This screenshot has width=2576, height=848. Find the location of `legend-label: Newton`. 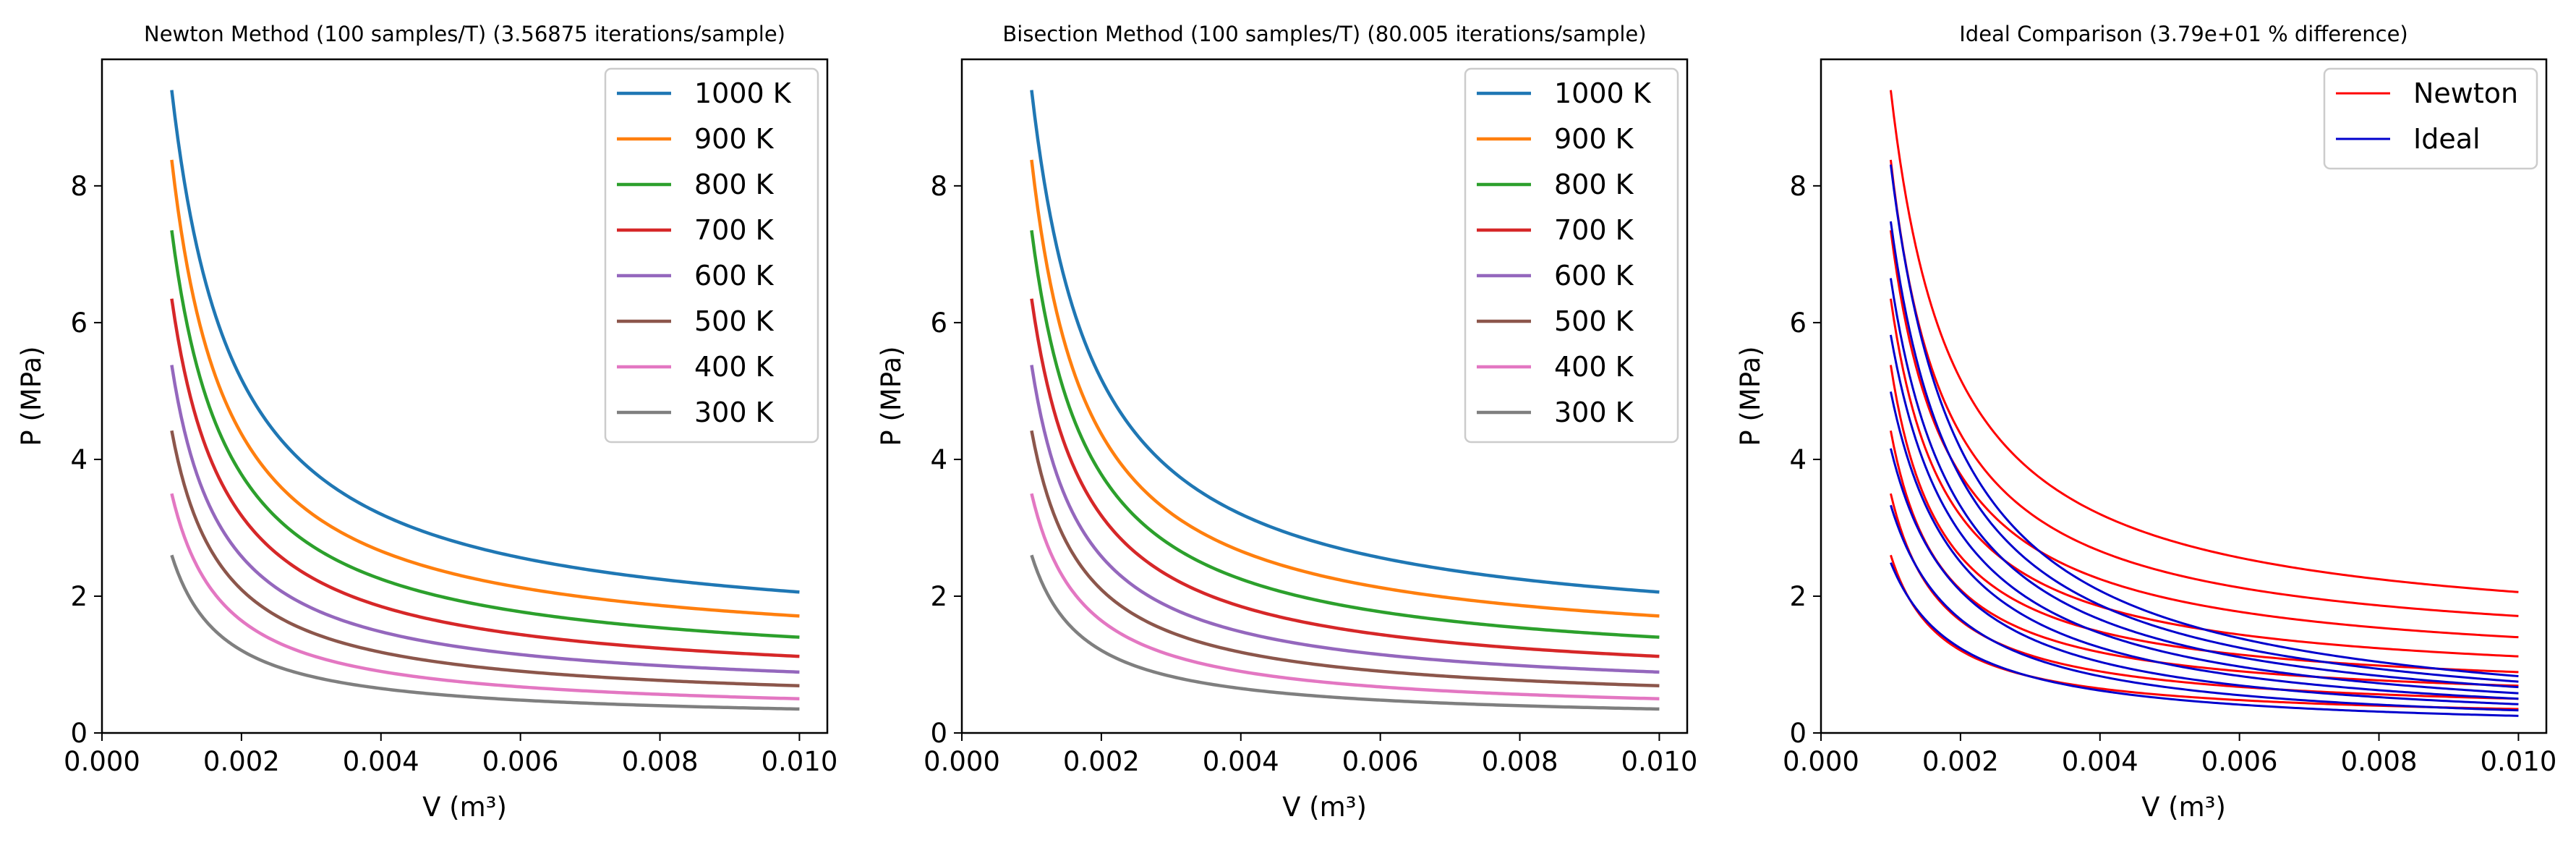

legend-label: Newton is located at coordinates (2465, 93).